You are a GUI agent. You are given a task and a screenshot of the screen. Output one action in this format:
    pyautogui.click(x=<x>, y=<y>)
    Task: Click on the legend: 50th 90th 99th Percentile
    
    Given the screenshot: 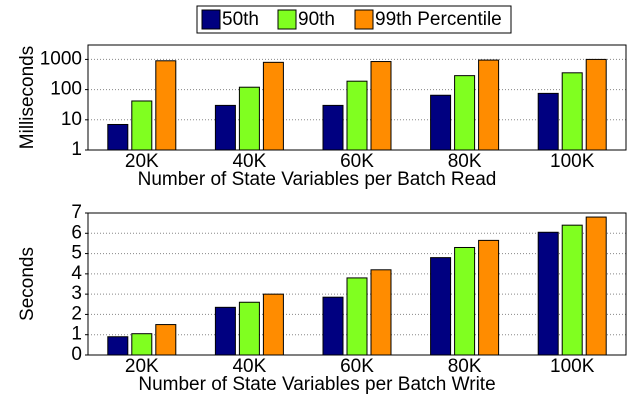 What is the action you would take?
    pyautogui.click(x=354, y=19)
    